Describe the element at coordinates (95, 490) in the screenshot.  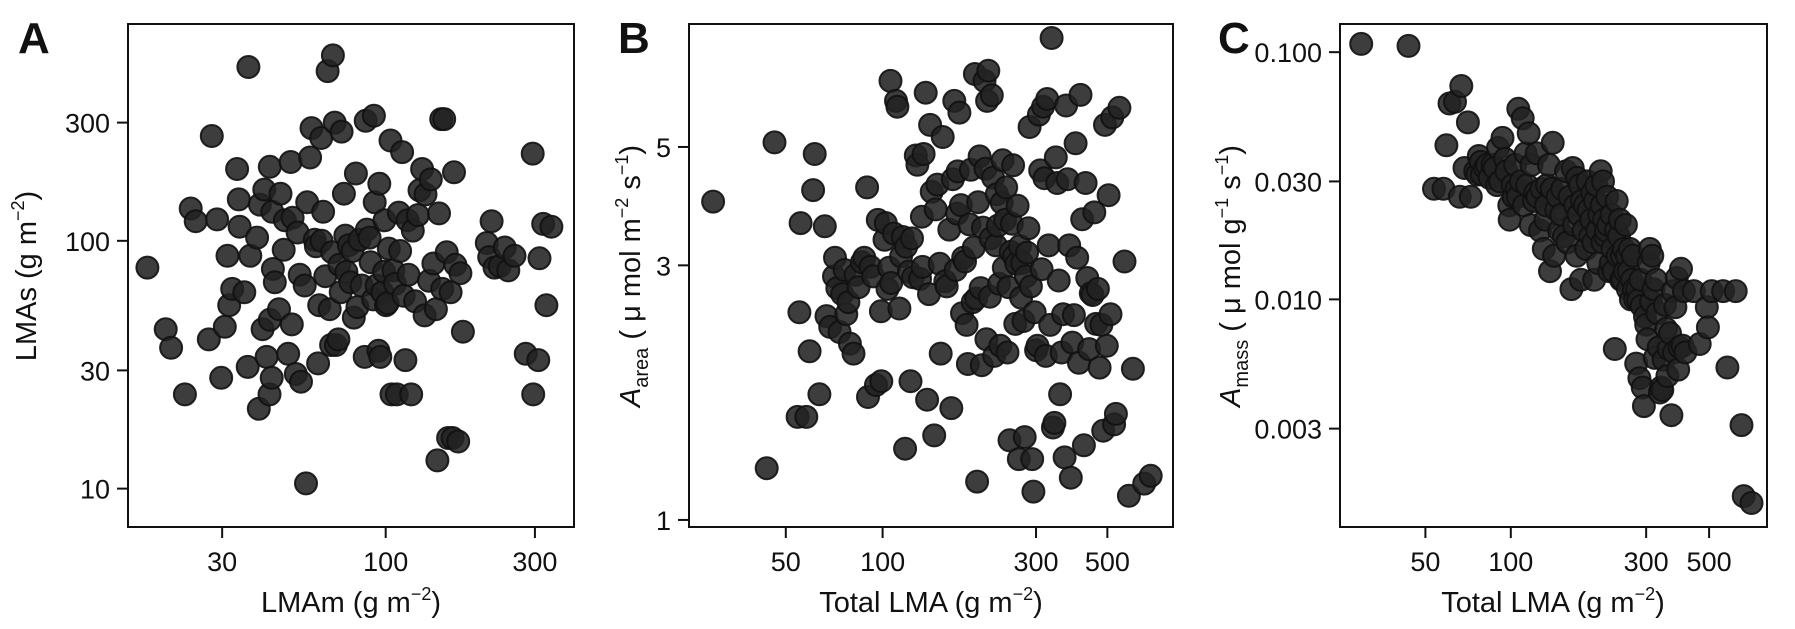
I see `panel-a-y-tick-label: 10` at that location.